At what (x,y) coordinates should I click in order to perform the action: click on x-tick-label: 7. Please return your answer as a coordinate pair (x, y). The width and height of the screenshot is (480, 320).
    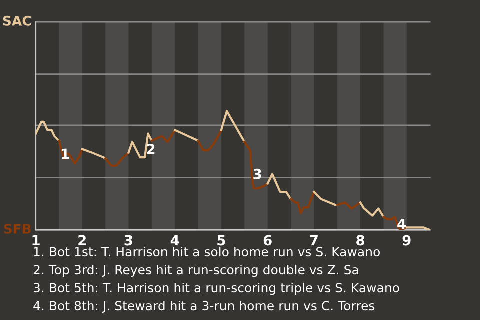
    Looking at the image, I should click on (314, 240).